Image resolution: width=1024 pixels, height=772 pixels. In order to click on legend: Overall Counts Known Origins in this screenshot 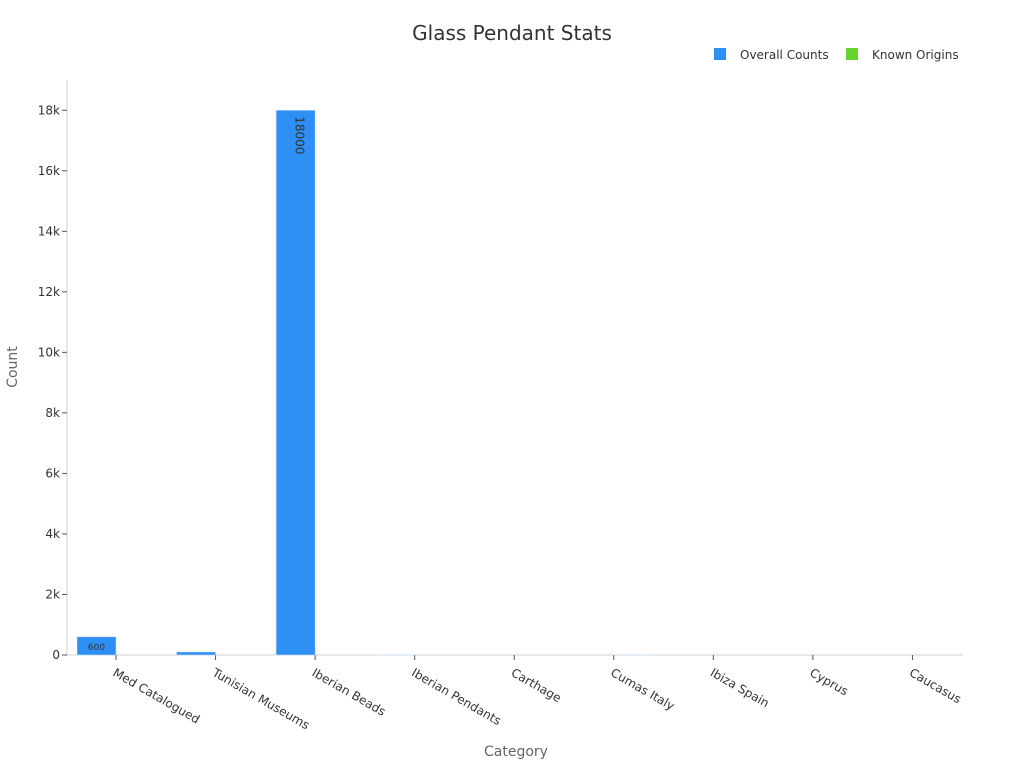, I will do `click(836, 55)`.